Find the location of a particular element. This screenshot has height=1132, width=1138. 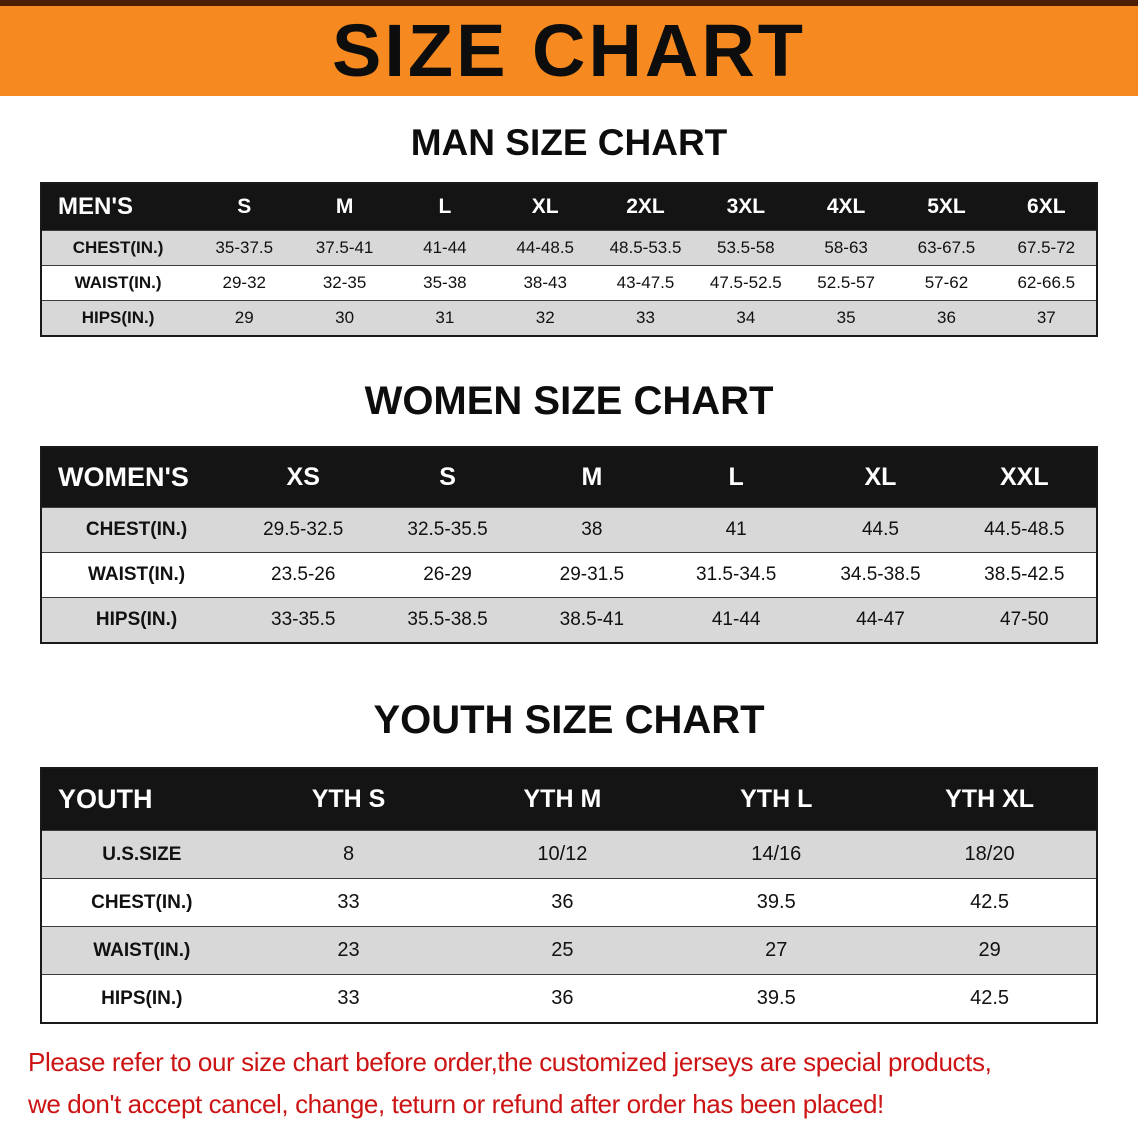

size-value-cell: 47-50 is located at coordinates (1024, 620).